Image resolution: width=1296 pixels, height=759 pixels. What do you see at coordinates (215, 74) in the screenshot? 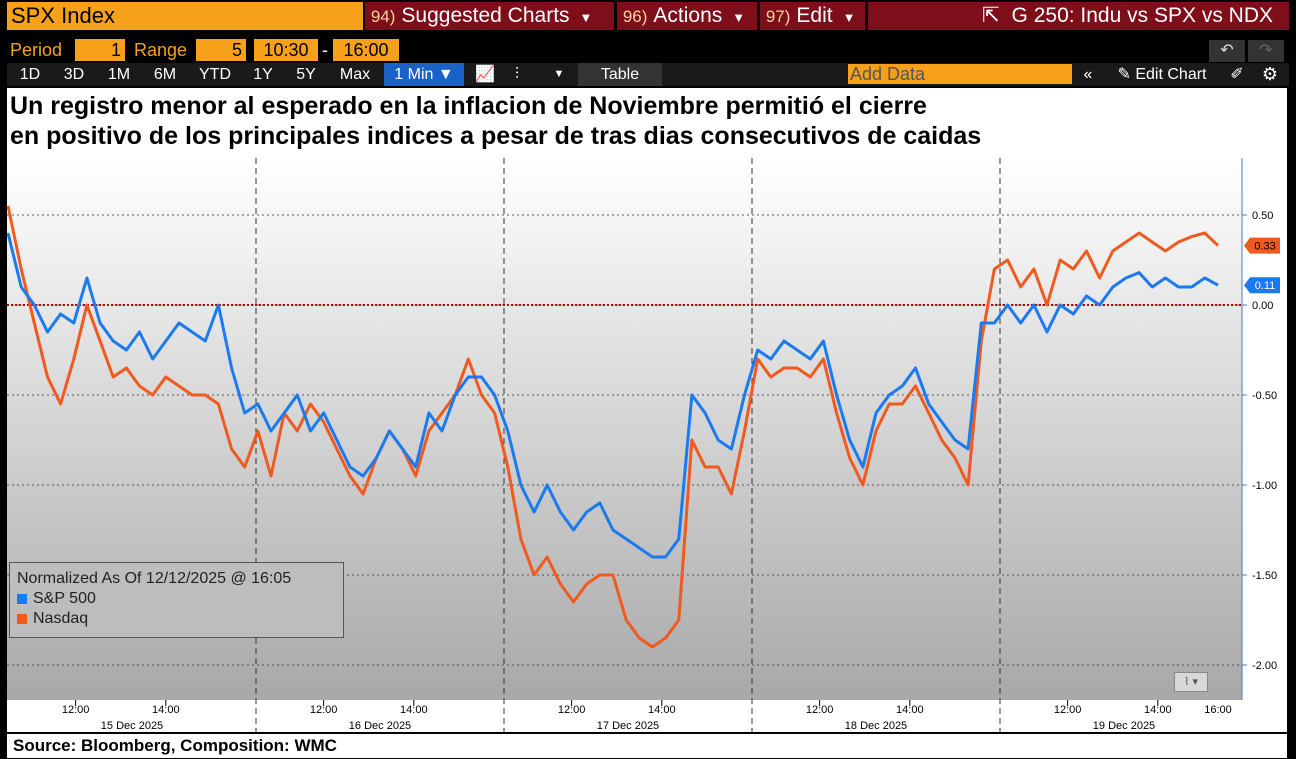
I see `tab-ytd: YTD` at bounding box center [215, 74].